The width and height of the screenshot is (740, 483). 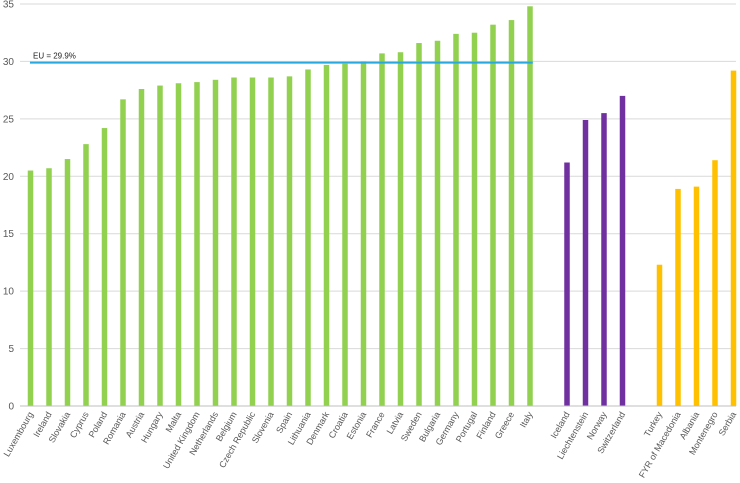 I want to click on bar-ireland, so click(x=49, y=287).